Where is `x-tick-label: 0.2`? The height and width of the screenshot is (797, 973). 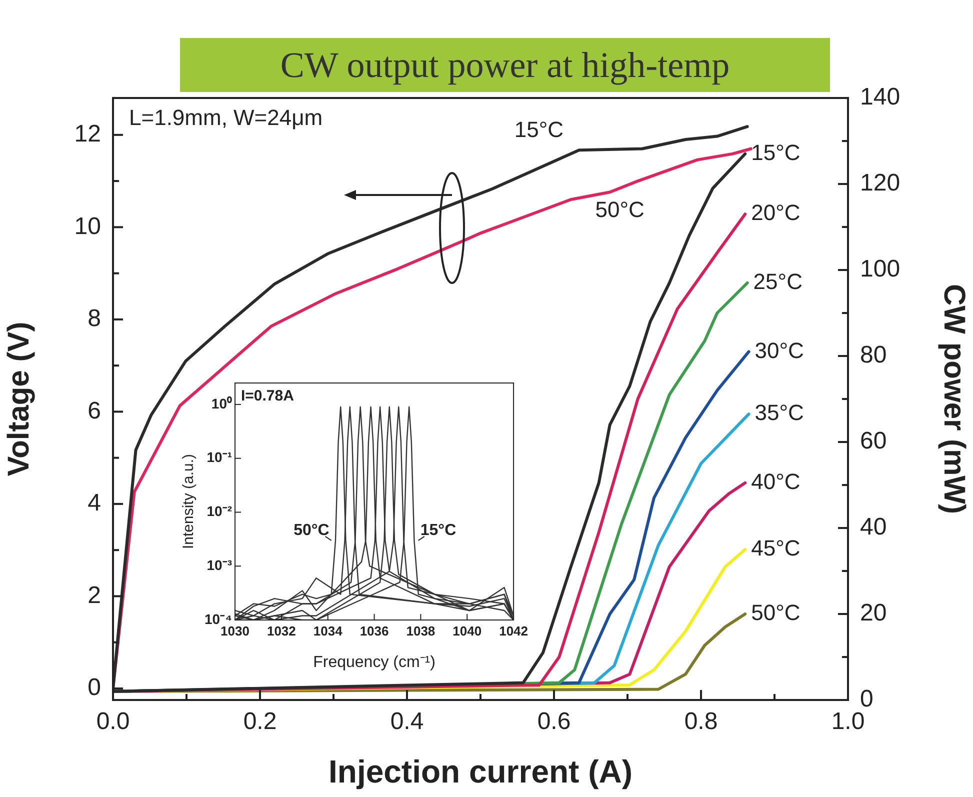 x-tick-label: 0.2 is located at coordinates (260, 722).